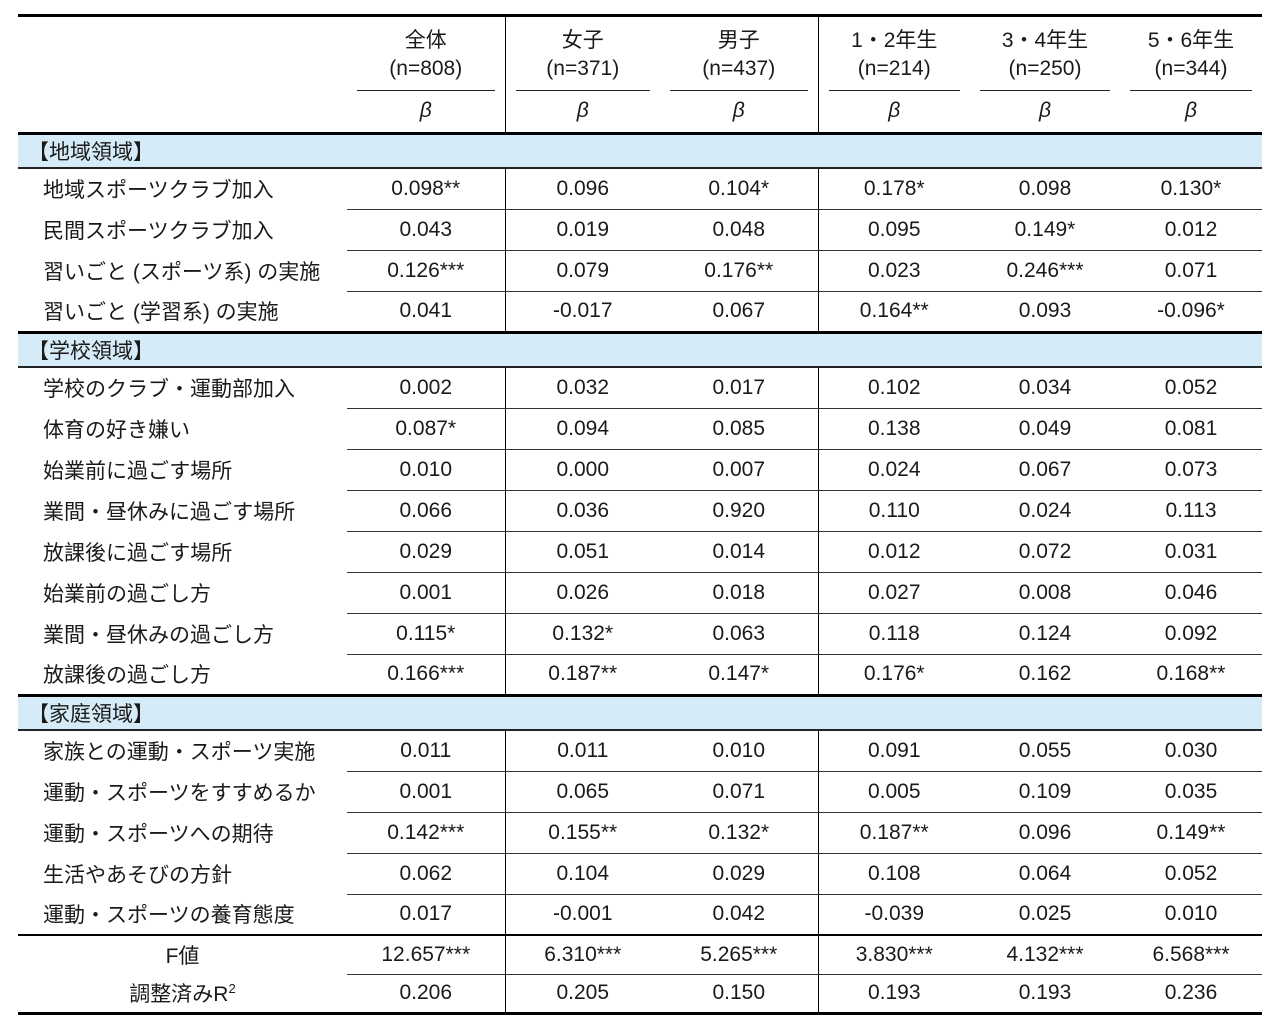 Image resolution: width=1280 pixels, height=1036 pixels. What do you see at coordinates (1045, 429) in the screenshot?
I see `beta-value: 0.049` at bounding box center [1045, 429].